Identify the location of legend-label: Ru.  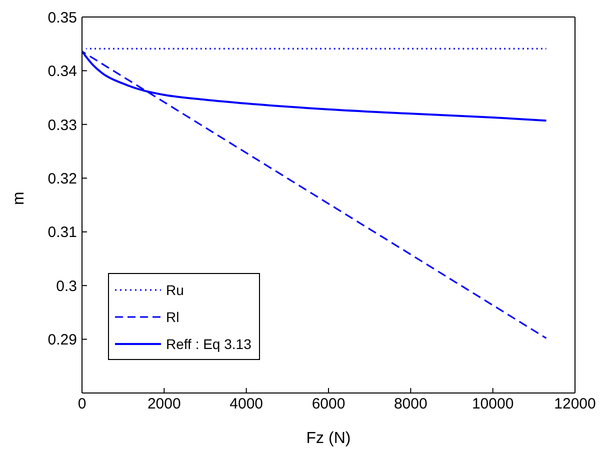
(175, 290).